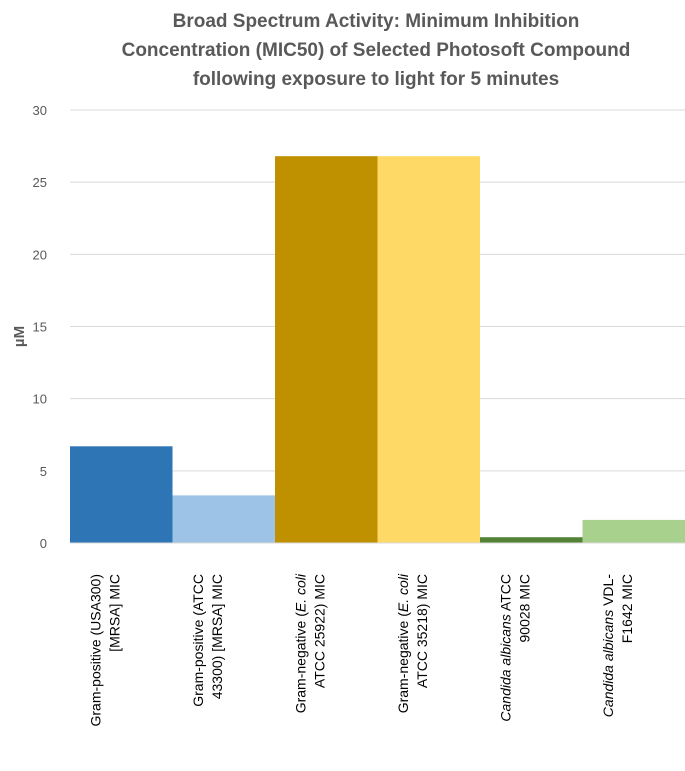  What do you see at coordinates (40, 182) in the screenshot?
I see `y-tick-label: 25` at bounding box center [40, 182].